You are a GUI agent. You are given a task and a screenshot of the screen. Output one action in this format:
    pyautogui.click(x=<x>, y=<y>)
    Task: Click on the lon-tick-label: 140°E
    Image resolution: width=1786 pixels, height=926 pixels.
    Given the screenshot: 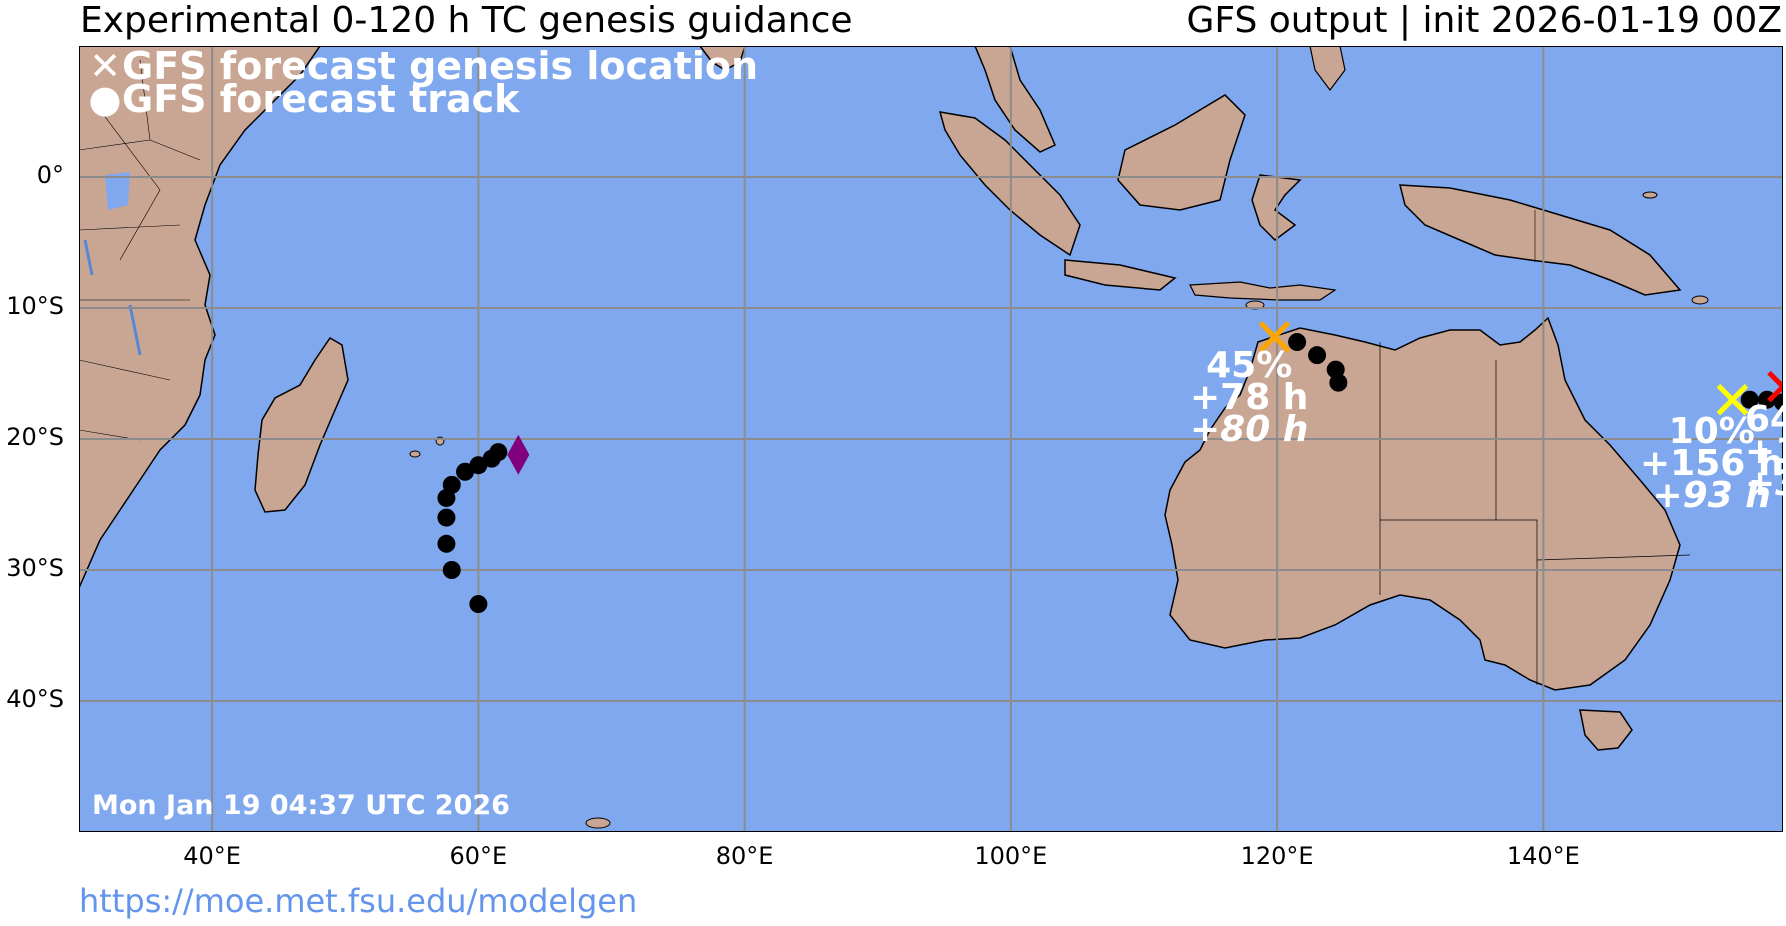 What is the action you would take?
    pyautogui.click(x=1543, y=856)
    